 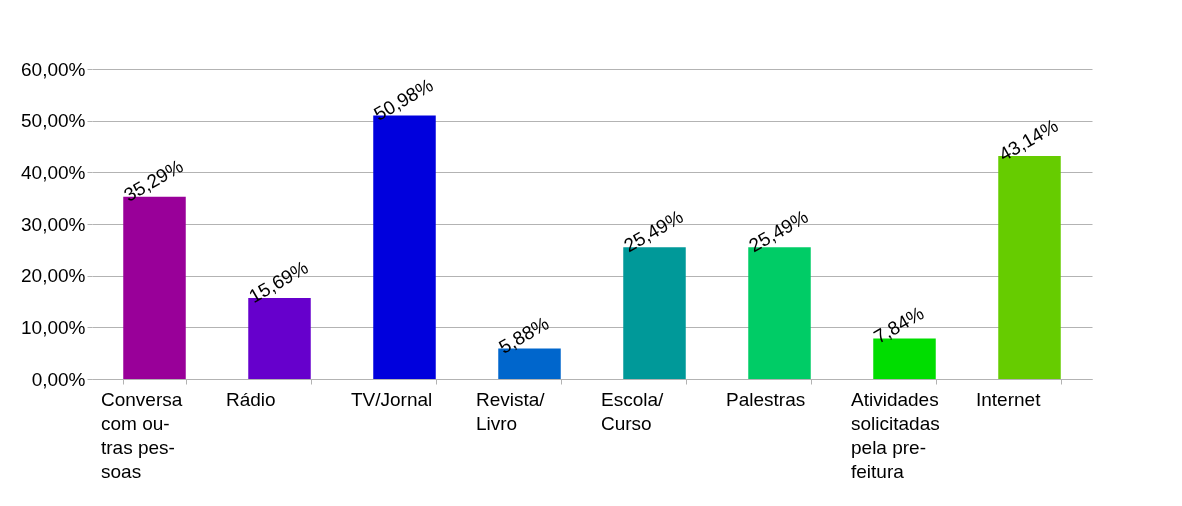 What do you see at coordinates (1009, 399) in the screenshot?
I see `x-tick-label: Internet` at bounding box center [1009, 399].